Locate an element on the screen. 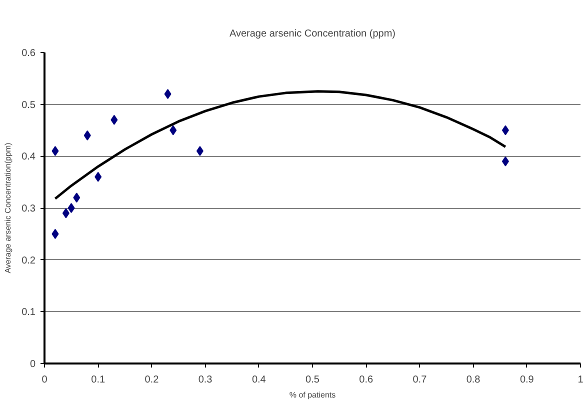  y-tick-label: 0.6 is located at coordinates (29, 53).